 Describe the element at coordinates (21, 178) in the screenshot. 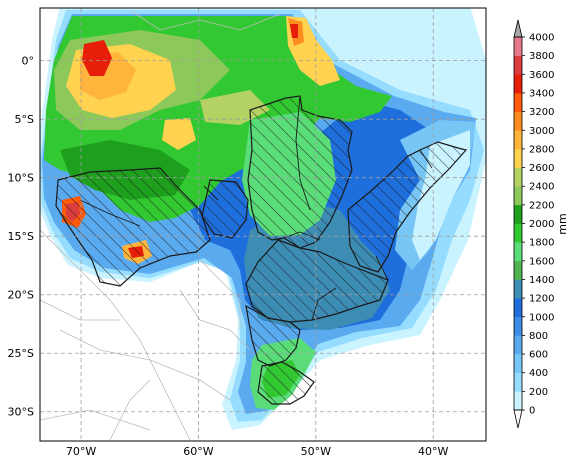

I see `y-tick-label: 10°S` at that location.